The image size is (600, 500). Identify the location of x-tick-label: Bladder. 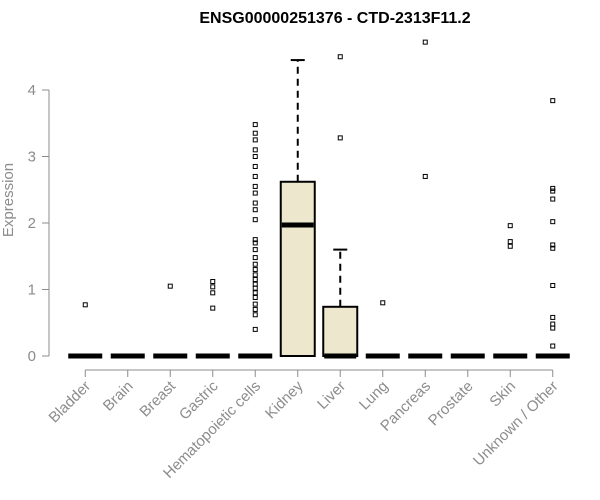
(69, 402).